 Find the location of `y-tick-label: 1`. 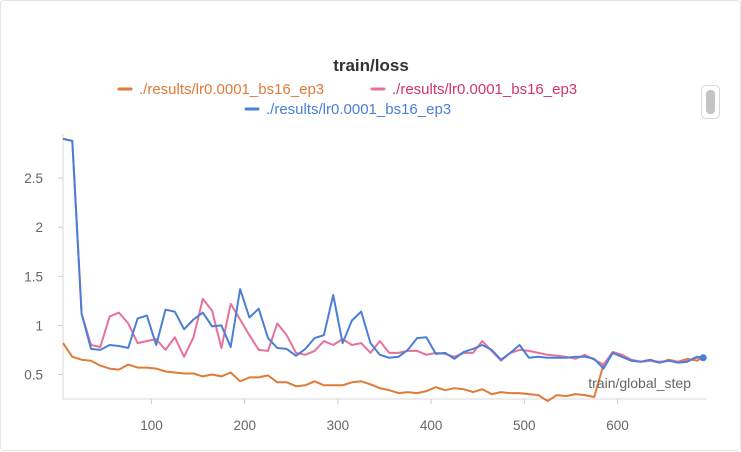

y-tick-label: 1 is located at coordinates (39, 325).